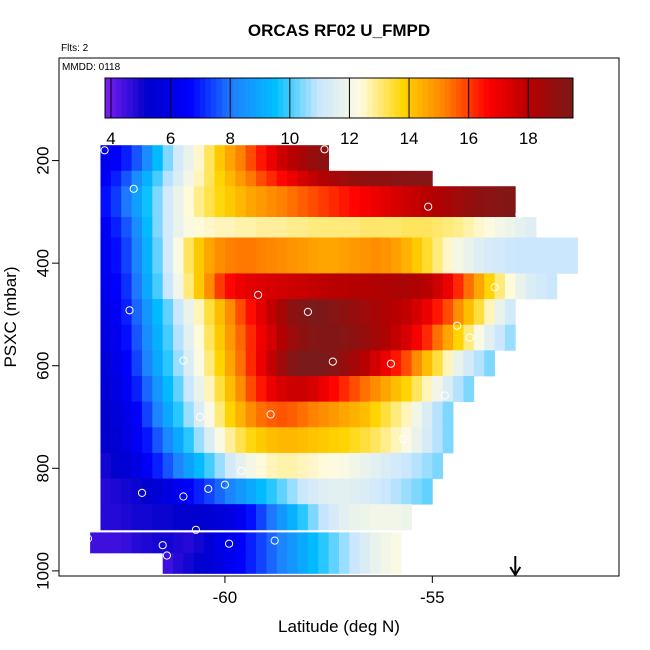 The width and height of the screenshot is (650, 650). Describe the element at coordinates (225, 597) in the screenshot. I see `x-tick-label: -60` at that location.